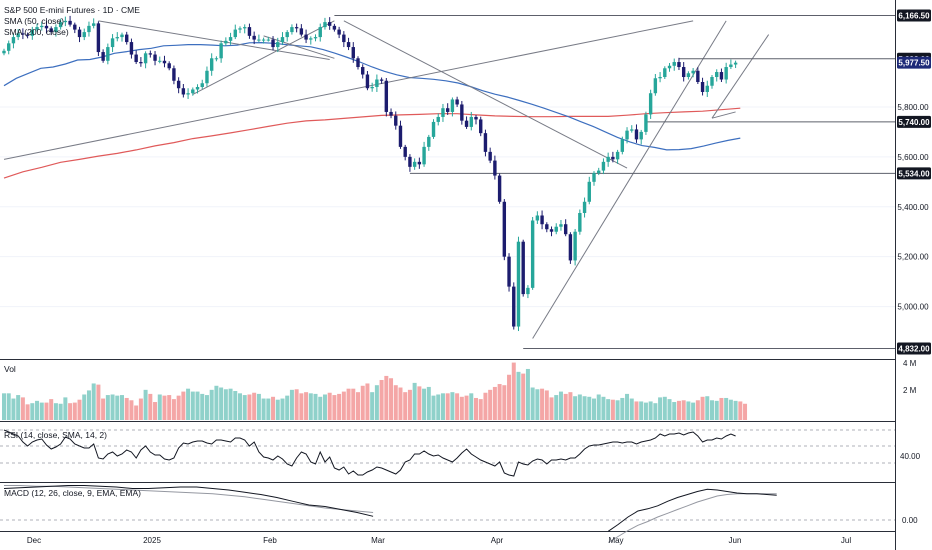 This screenshot has height=550, width=932. What do you see at coordinates (189, 499) in the screenshot?
I see `macd-signal-line` at bounding box center [189, 499].